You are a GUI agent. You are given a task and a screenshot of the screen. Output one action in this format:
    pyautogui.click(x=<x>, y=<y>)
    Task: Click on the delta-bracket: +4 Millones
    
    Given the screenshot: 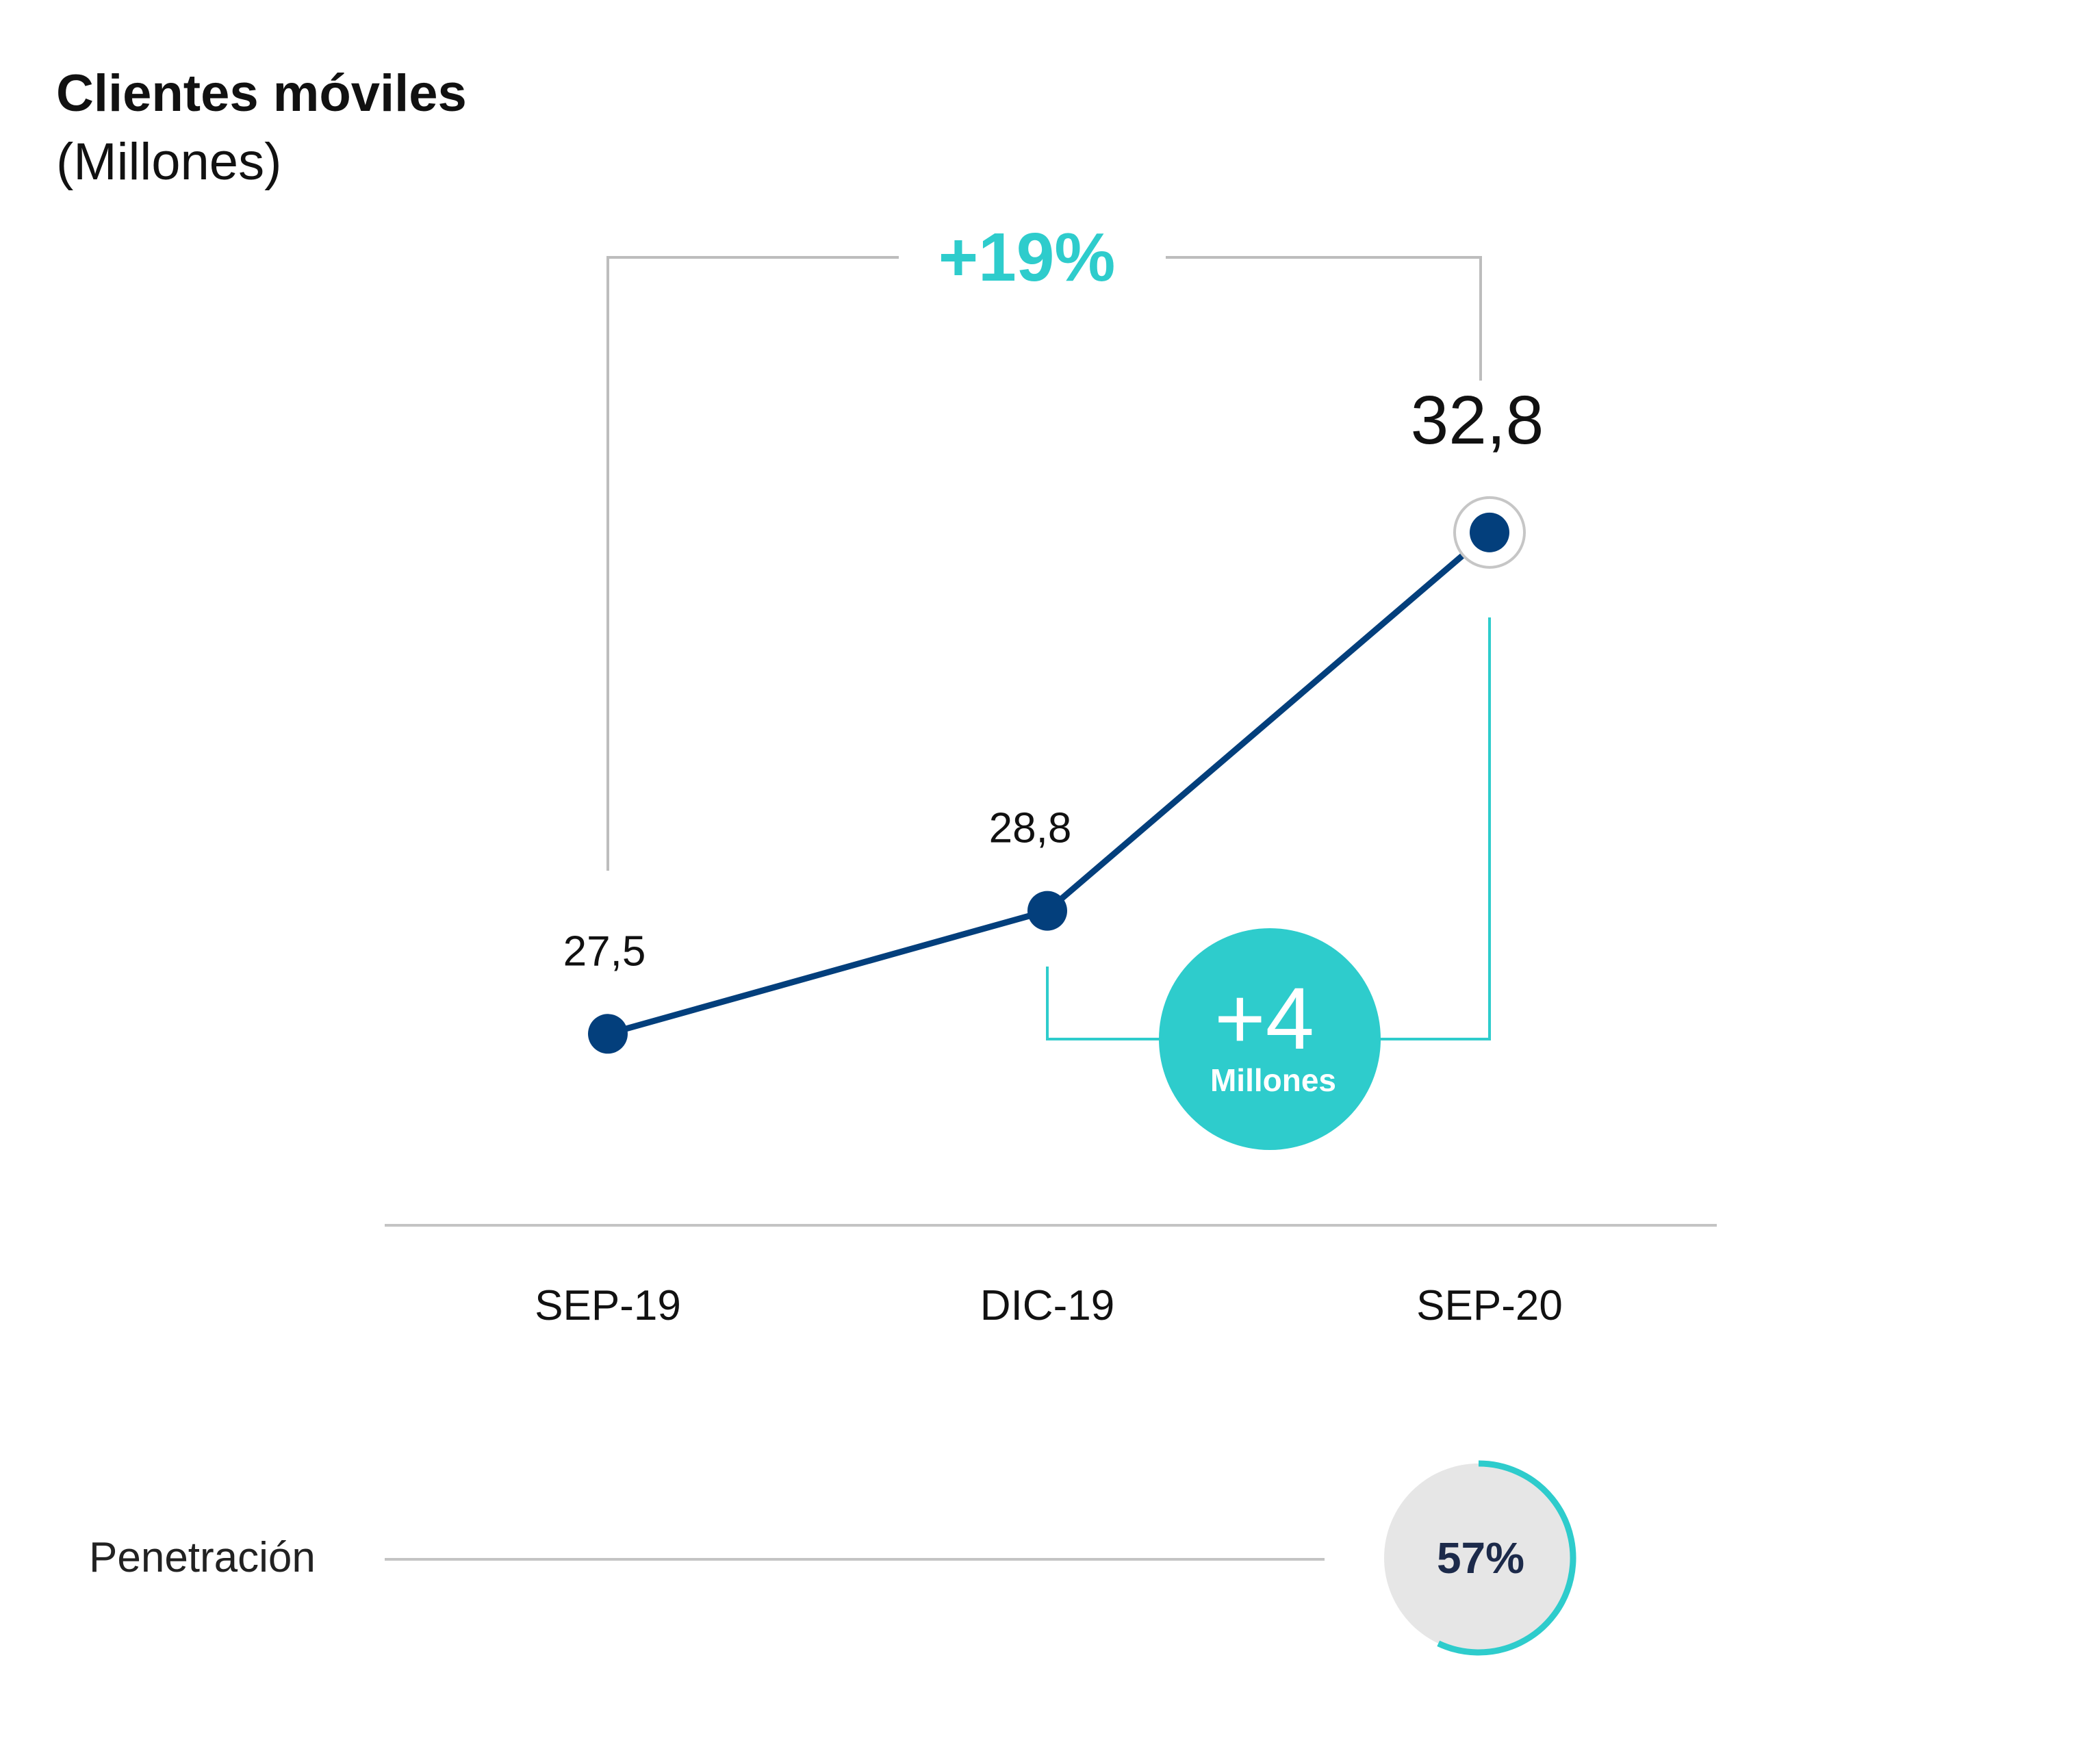 What is the action you would take?
    pyautogui.click(x=1268, y=883)
    